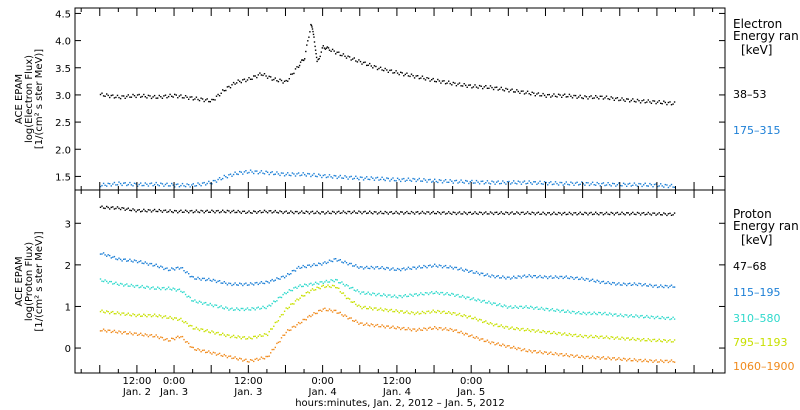 This screenshot has width=800, height=410. I want to click on y-label-line: ACE EPAM, so click(19, 99).